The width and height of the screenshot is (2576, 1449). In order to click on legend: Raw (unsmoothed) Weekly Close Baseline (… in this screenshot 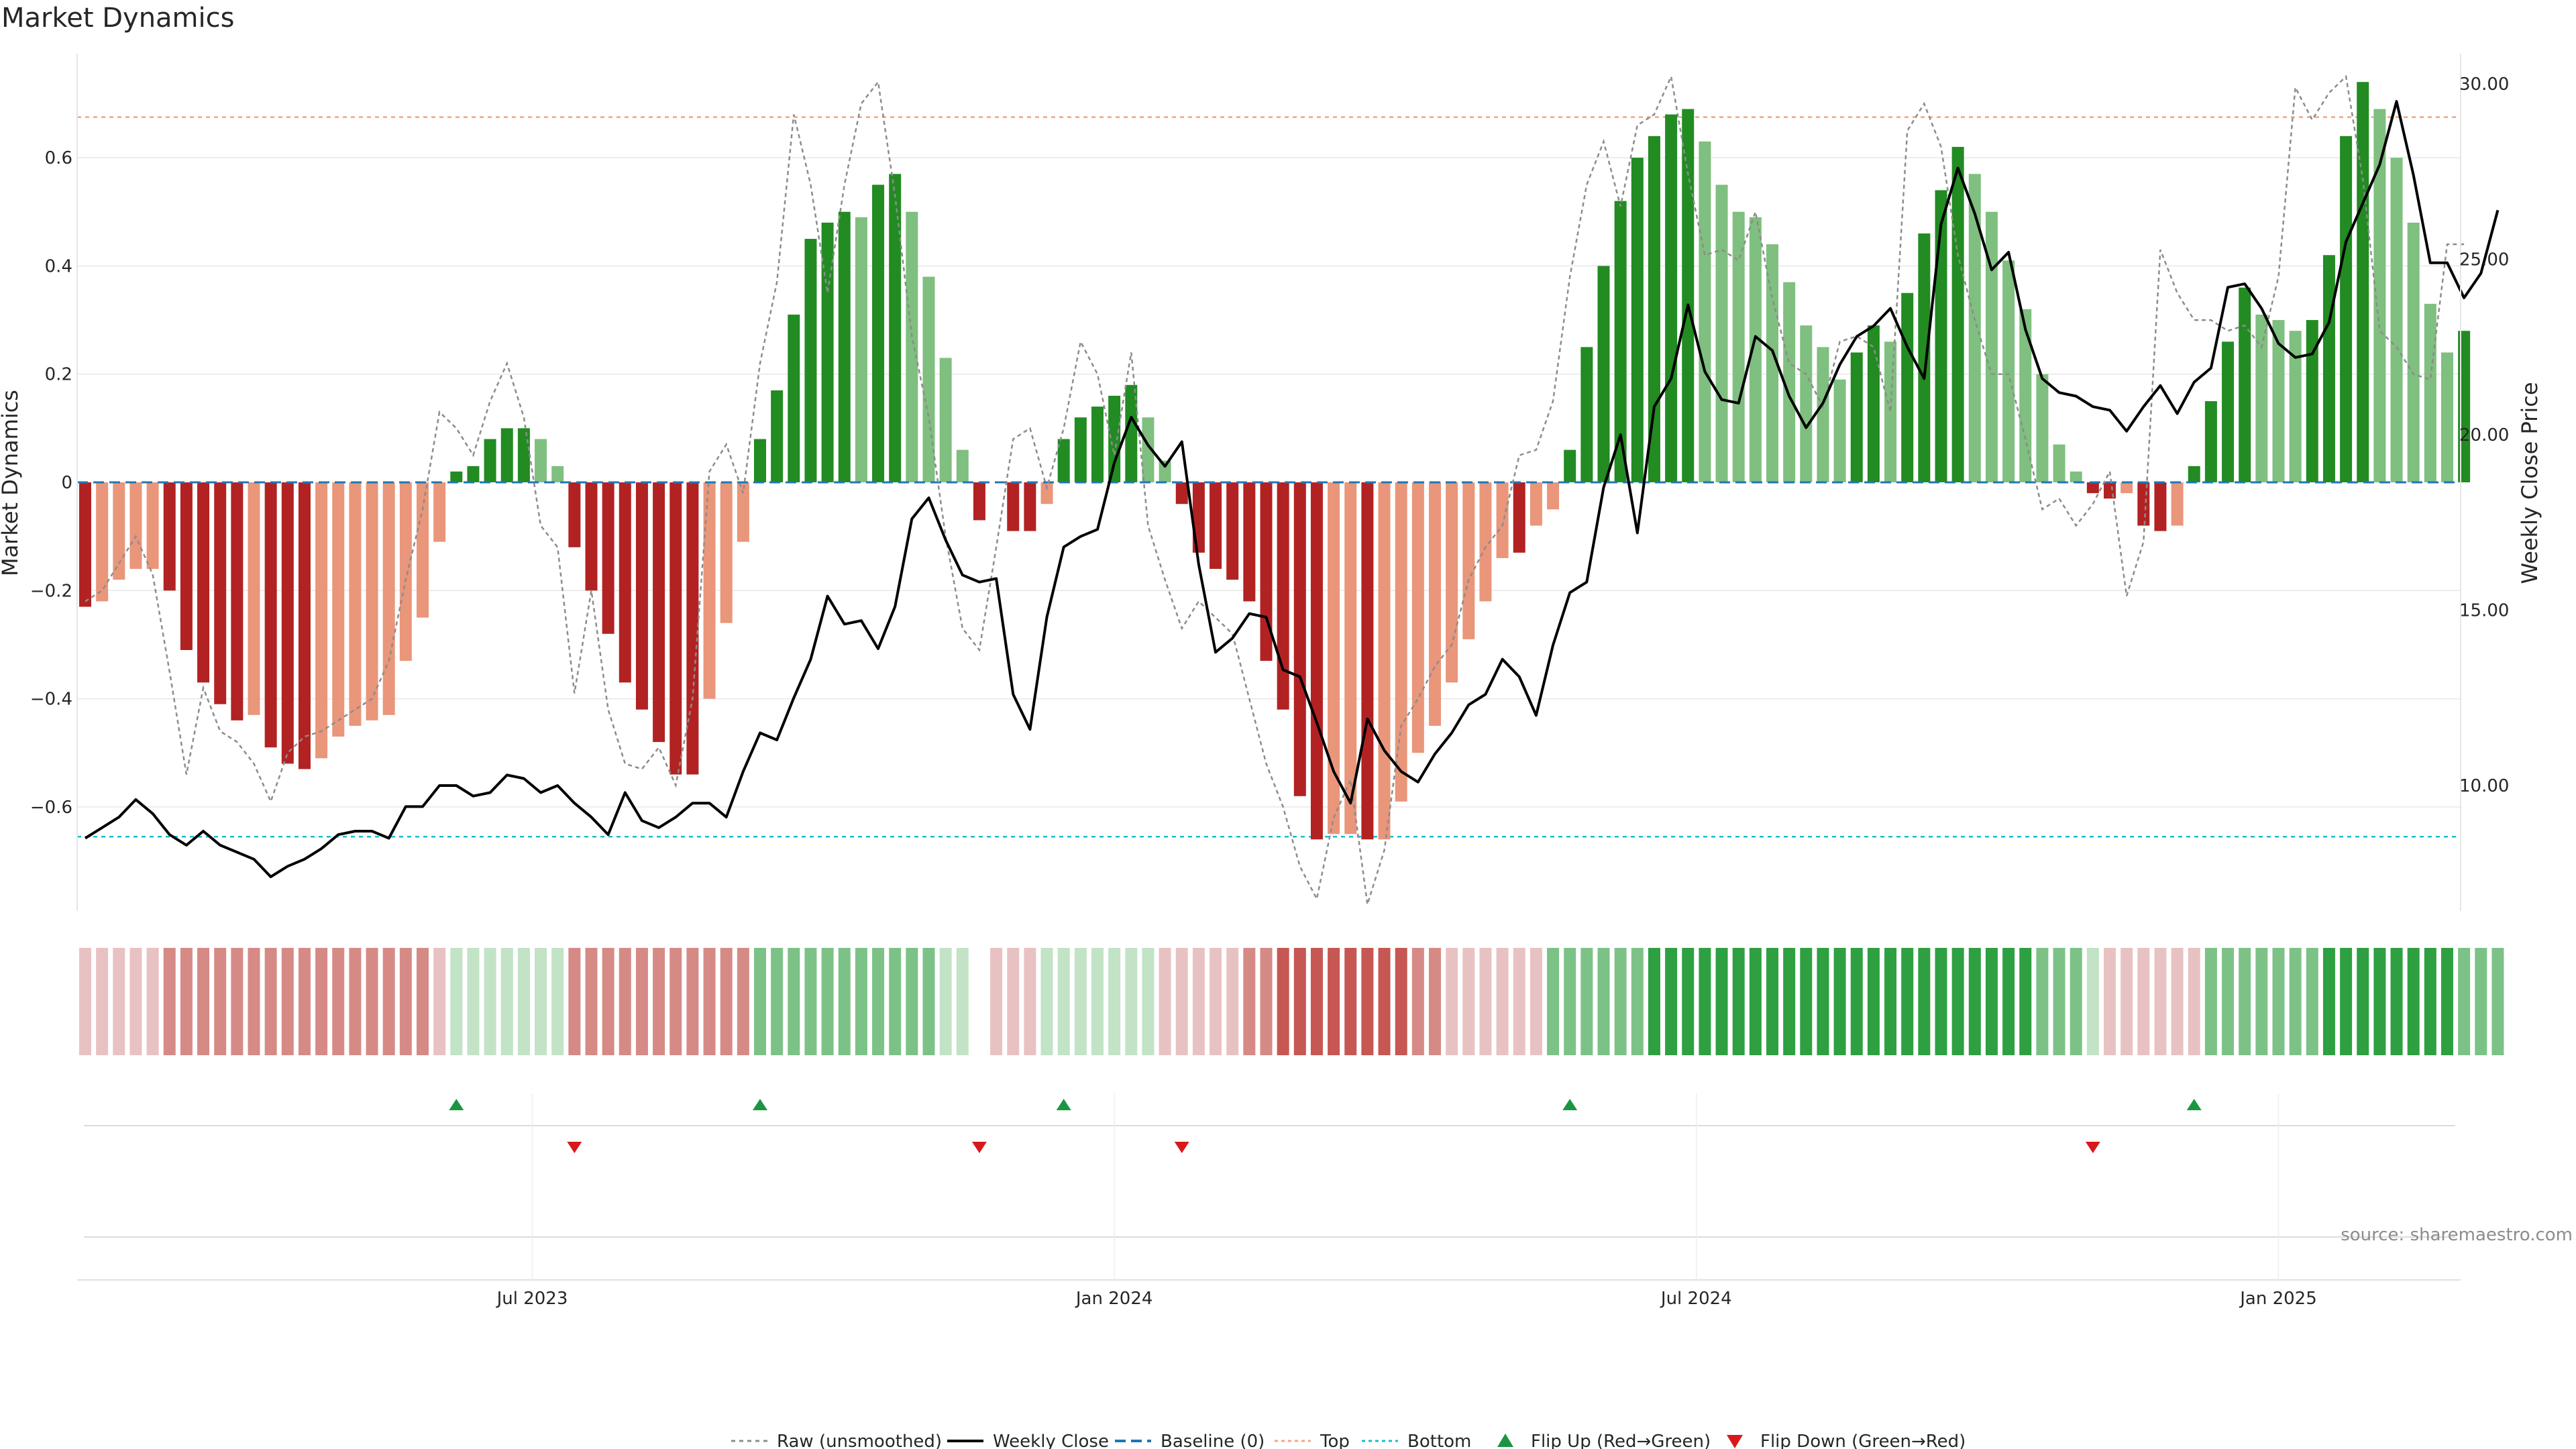, I will do `click(1348, 1440)`.